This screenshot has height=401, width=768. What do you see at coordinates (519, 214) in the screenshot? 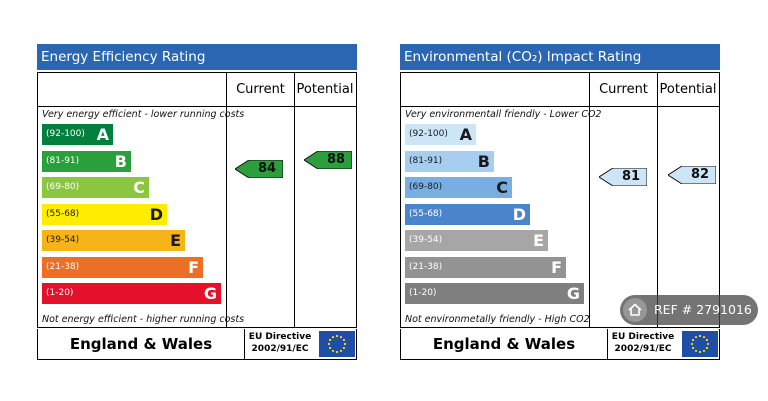
I see `band-letter: D` at bounding box center [519, 214].